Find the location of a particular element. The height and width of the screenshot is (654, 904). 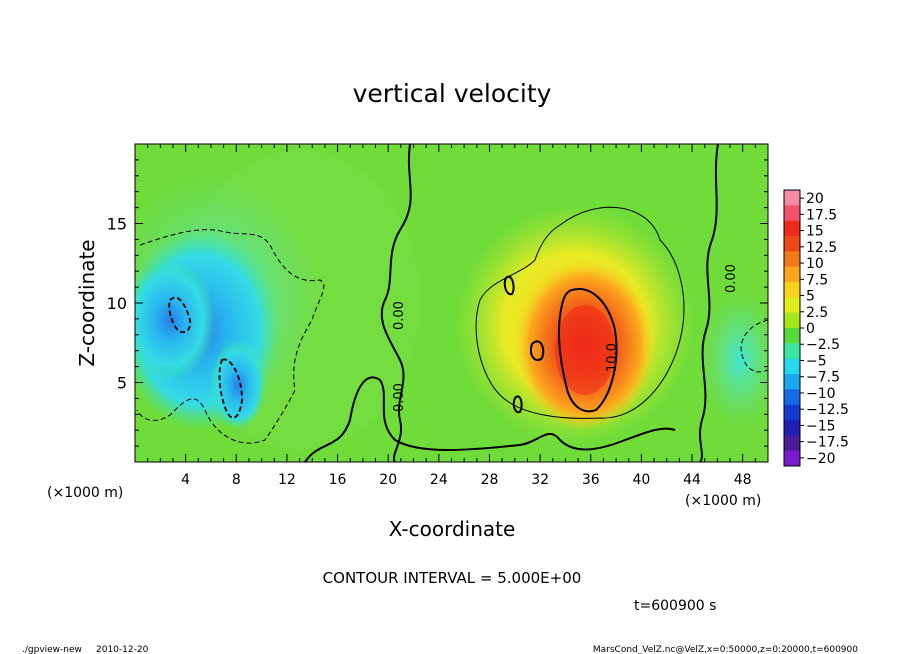

y-axis-label: Z-coordinate is located at coordinates (87, 302).